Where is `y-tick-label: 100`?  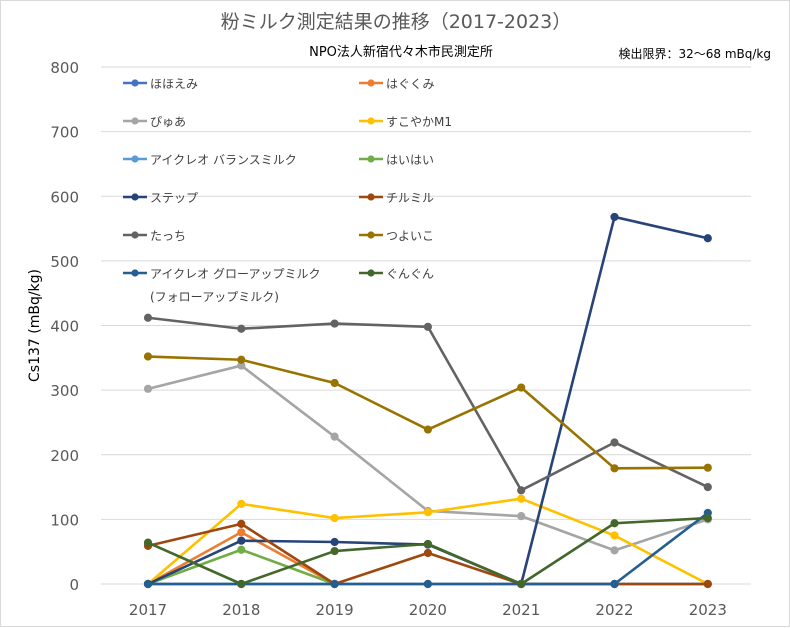 y-tick-label: 100 is located at coordinates (64, 520).